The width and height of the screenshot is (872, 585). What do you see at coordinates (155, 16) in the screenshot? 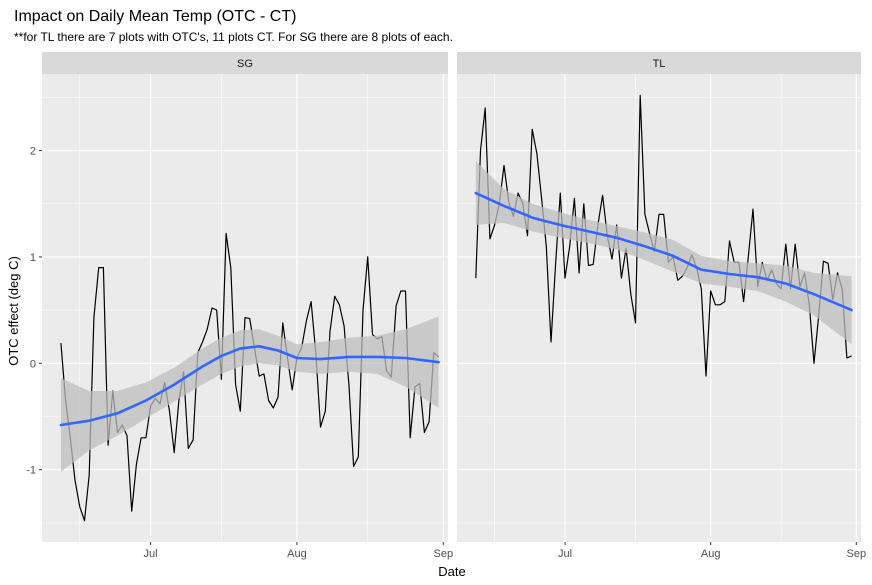
I see `chart-title: Impact on Daily Mean Temp (OTC - CT)` at bounding box center [155, 16].